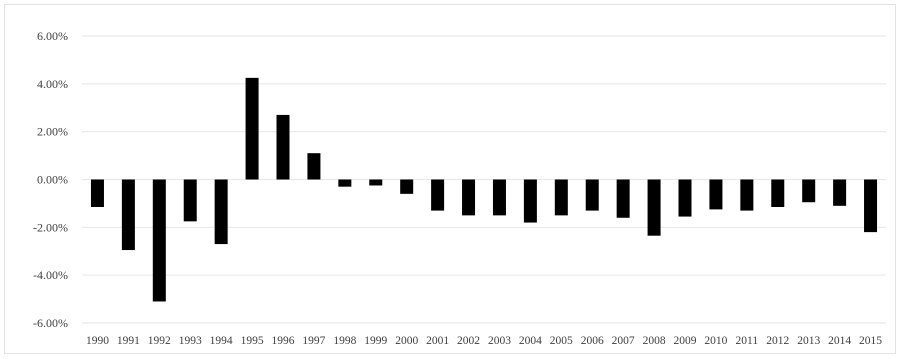  What do you see at coordinates (252, 128) in the screenshot?
I see `bar-1995` at bounding box center [252, 128].